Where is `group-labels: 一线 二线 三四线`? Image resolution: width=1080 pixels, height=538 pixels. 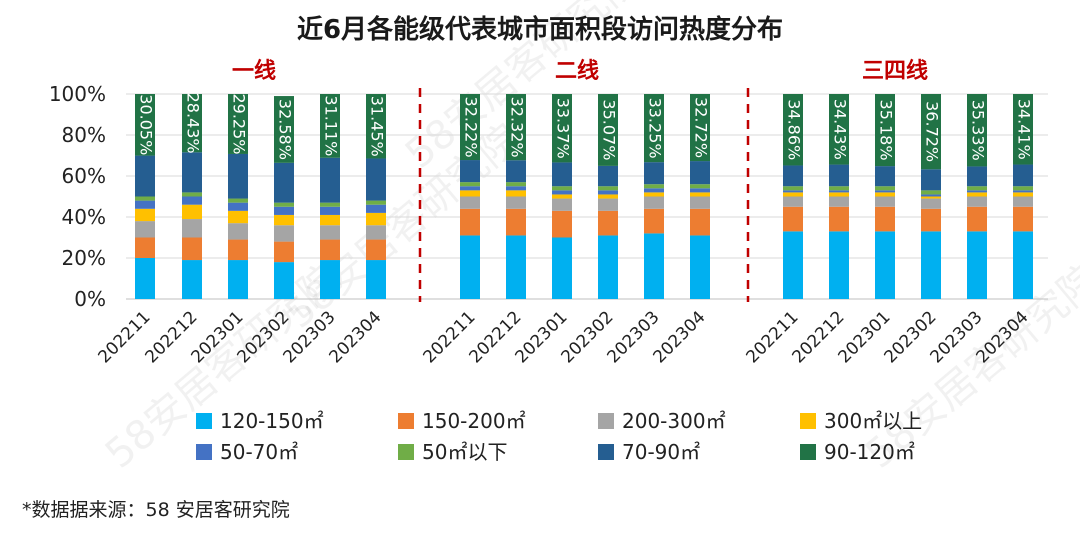 group-labels: 一线 二线 三四线 is located at coordinates (580, 71).